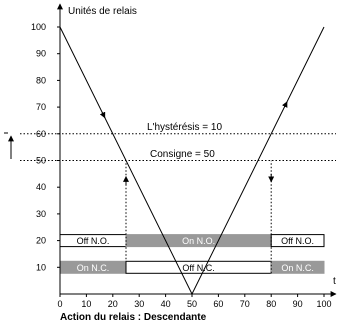 The image size is (342, 324). Describe the element at coordinates (86, 304) in the screenshot. I see `x-tick-label: 10` at that location.